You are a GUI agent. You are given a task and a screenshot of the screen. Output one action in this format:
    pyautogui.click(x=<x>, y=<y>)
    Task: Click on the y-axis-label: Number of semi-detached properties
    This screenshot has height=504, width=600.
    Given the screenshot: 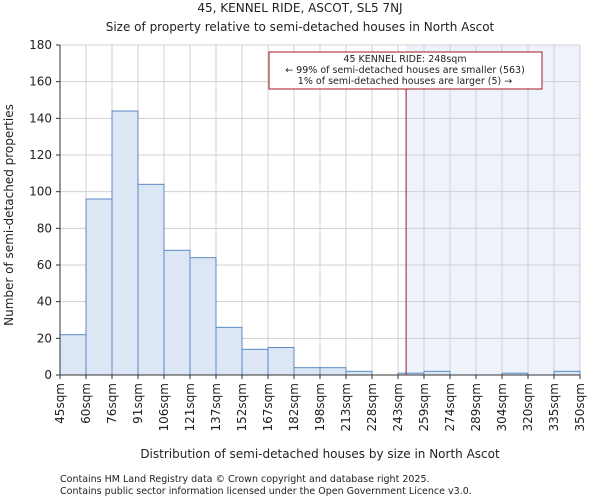 What is the action you would take?
    pyautogui.click(x=9, y=215)
    